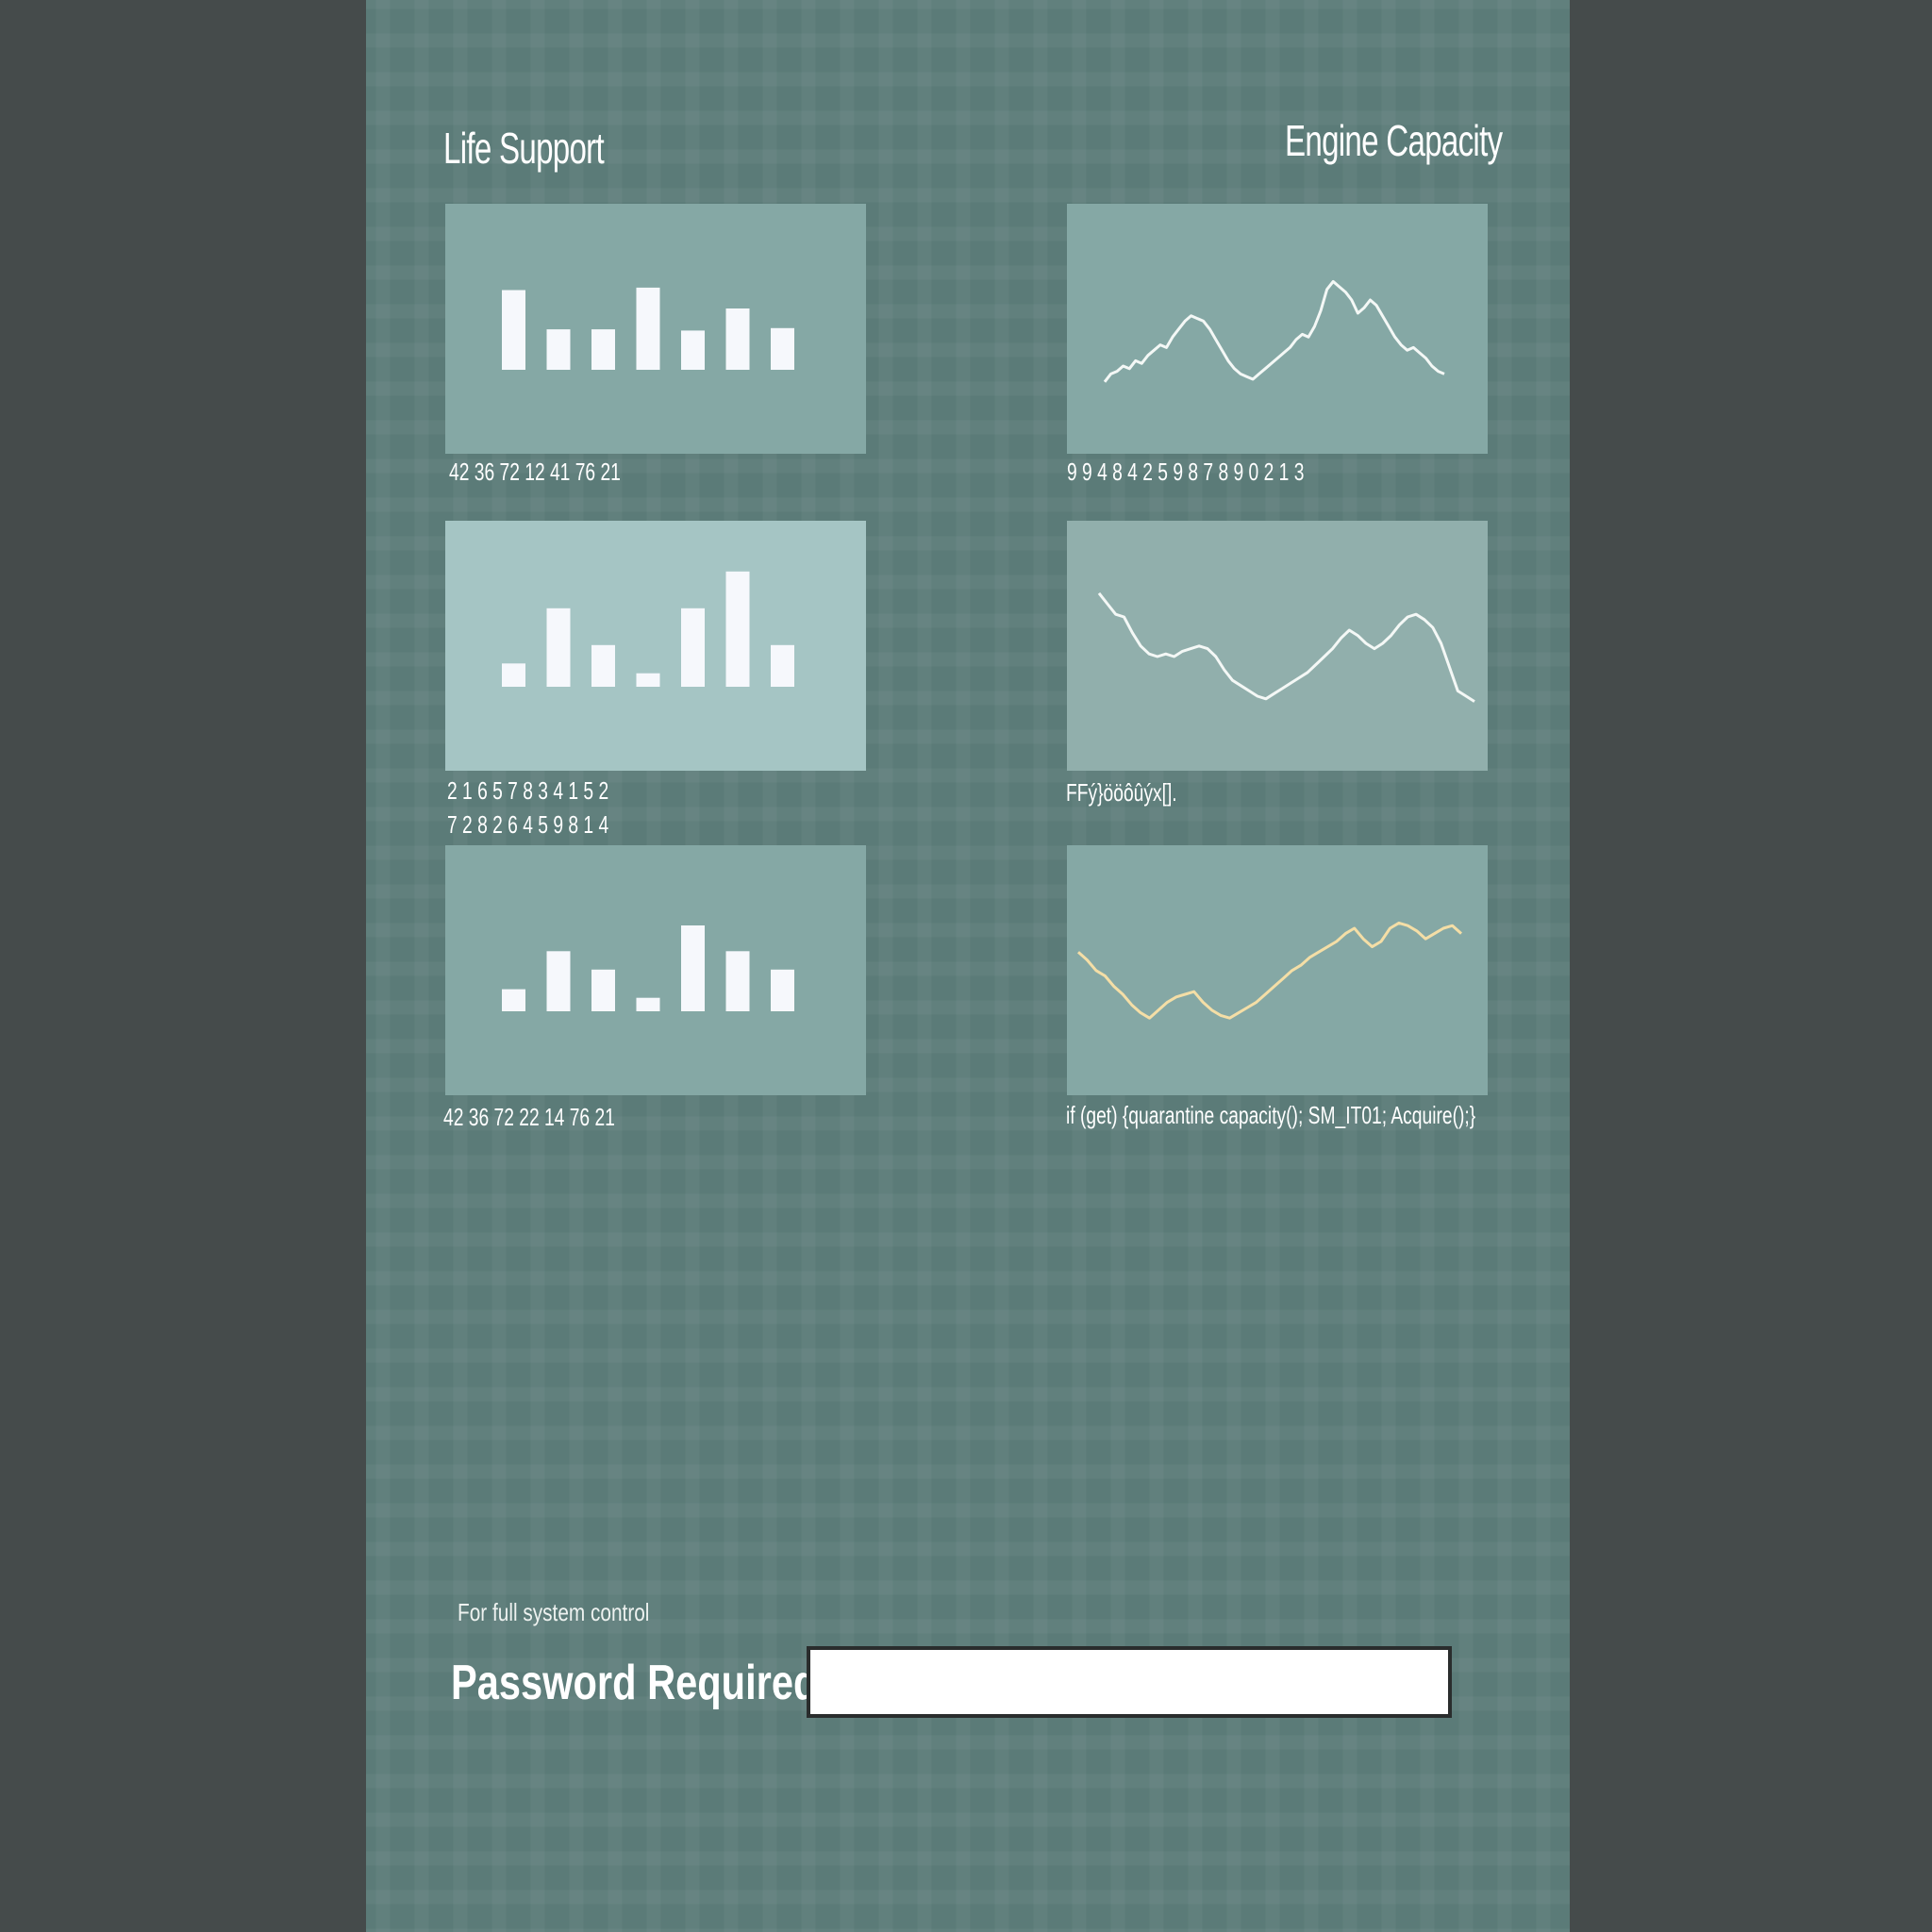 The image size is (1932, 1932). Describe the element at coordinates (1130, 1682) in the screenshot. I see `password-input` at that location.